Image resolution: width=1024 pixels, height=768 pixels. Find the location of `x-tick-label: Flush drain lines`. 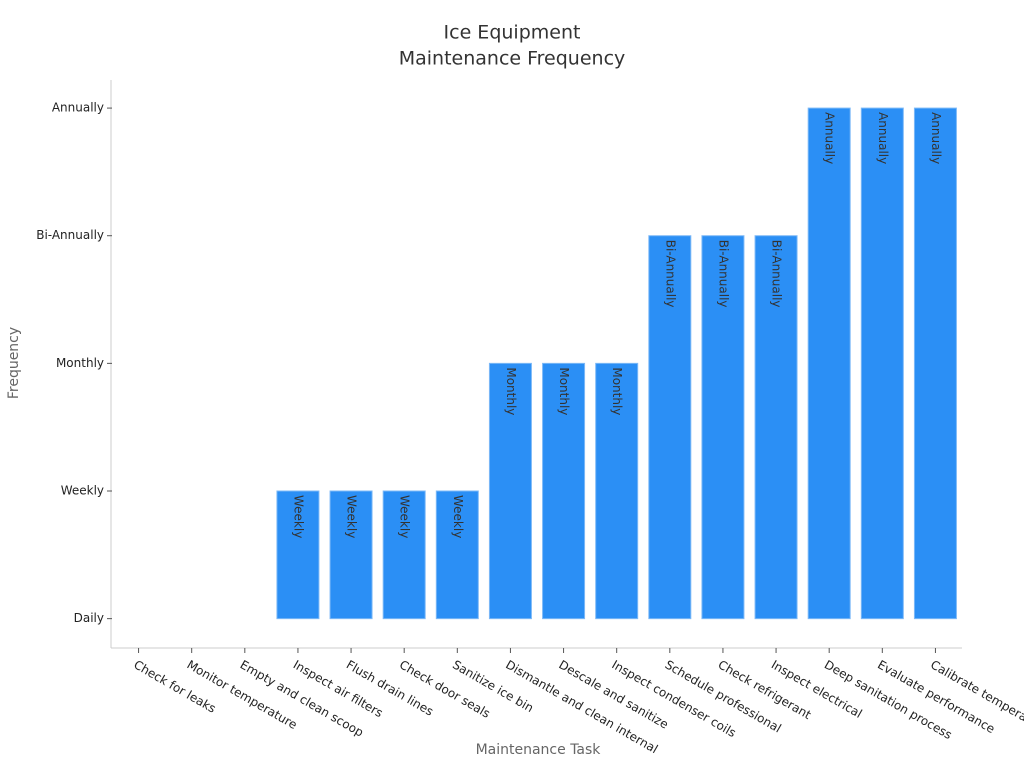

x-tick-label: Flush drain lines is located at coordinates (390, 688).